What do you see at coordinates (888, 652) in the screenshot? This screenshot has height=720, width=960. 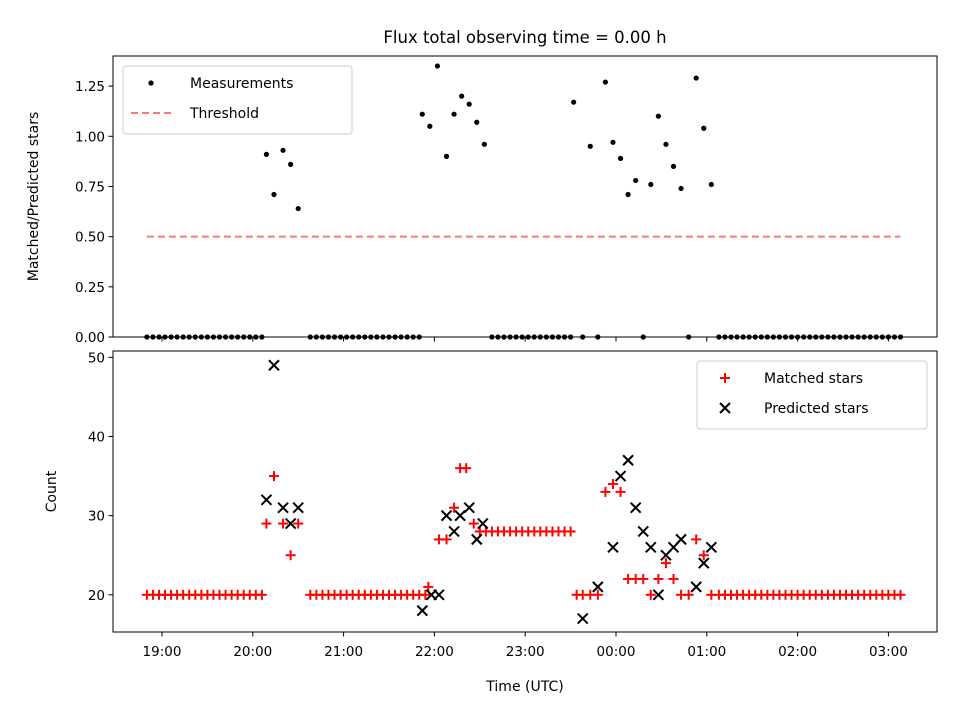 I see `x-tick-label: 03:00` at bounding box center [888, 652].